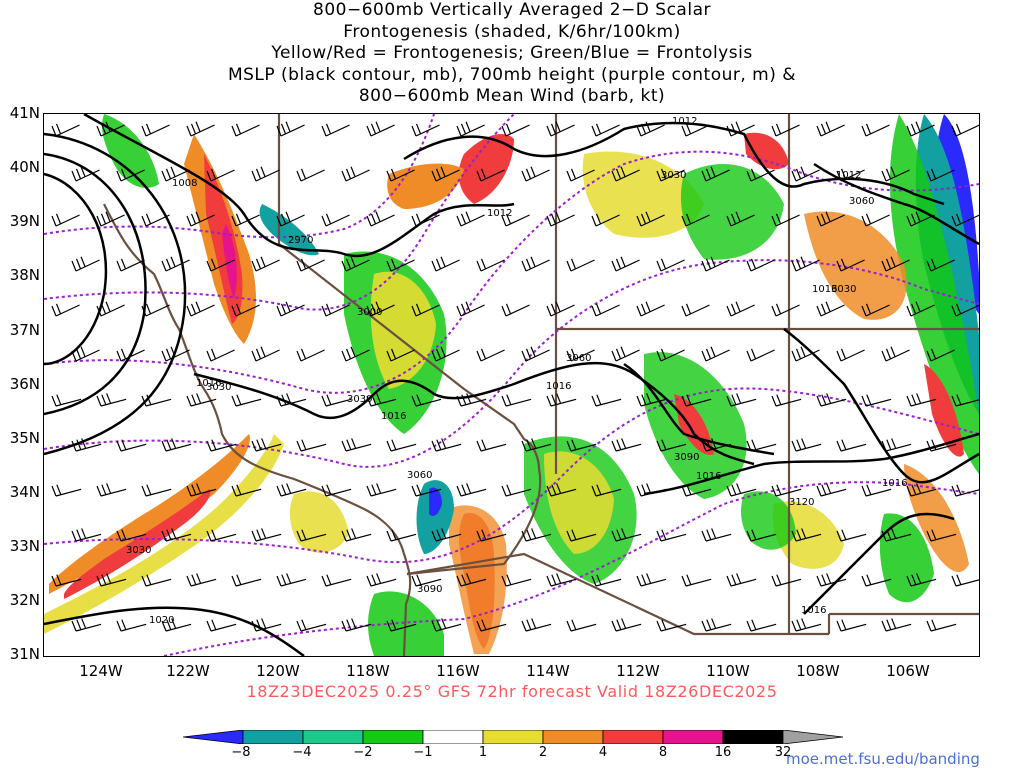 Image resolution: width=1024 pixels, height=768 pixels. I want to click on lat-label-31n: 31N, so click(24, 654).